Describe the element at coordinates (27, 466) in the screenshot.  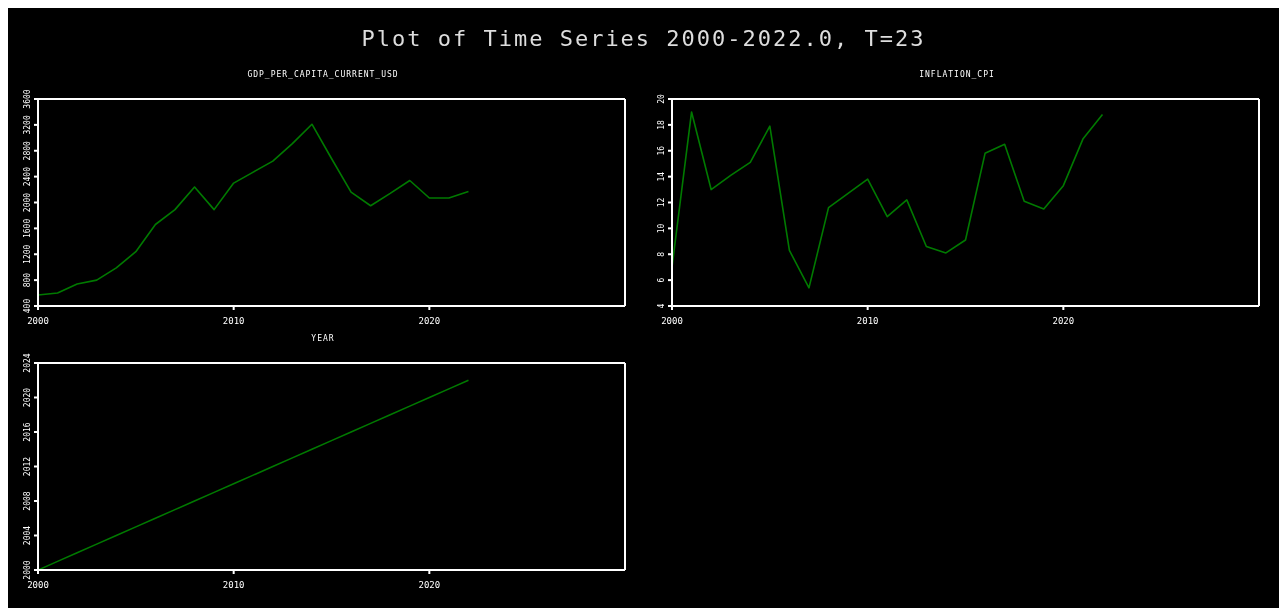
I see `y-tick-label: 2012` at that location.